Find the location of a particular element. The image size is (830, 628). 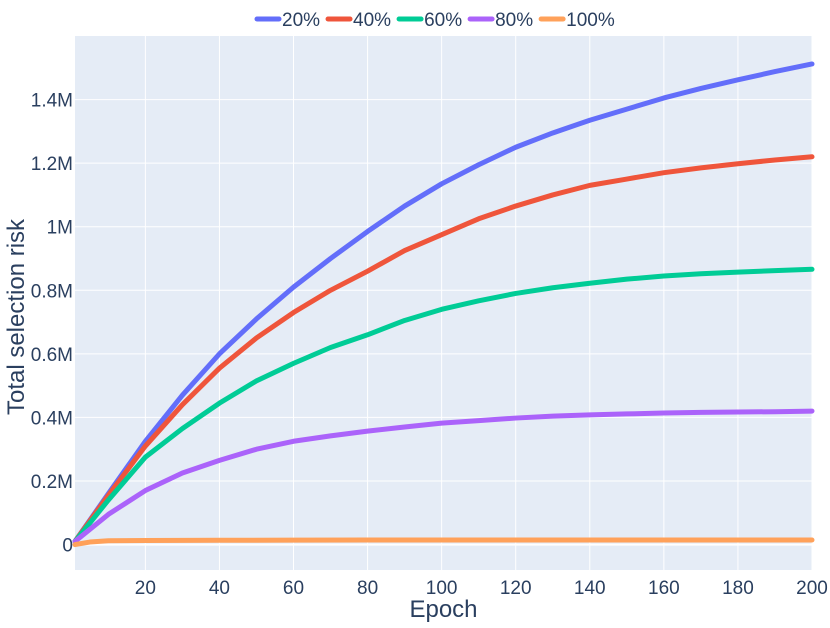

legend-item-2: 40% is located at coordinates (358, 20).